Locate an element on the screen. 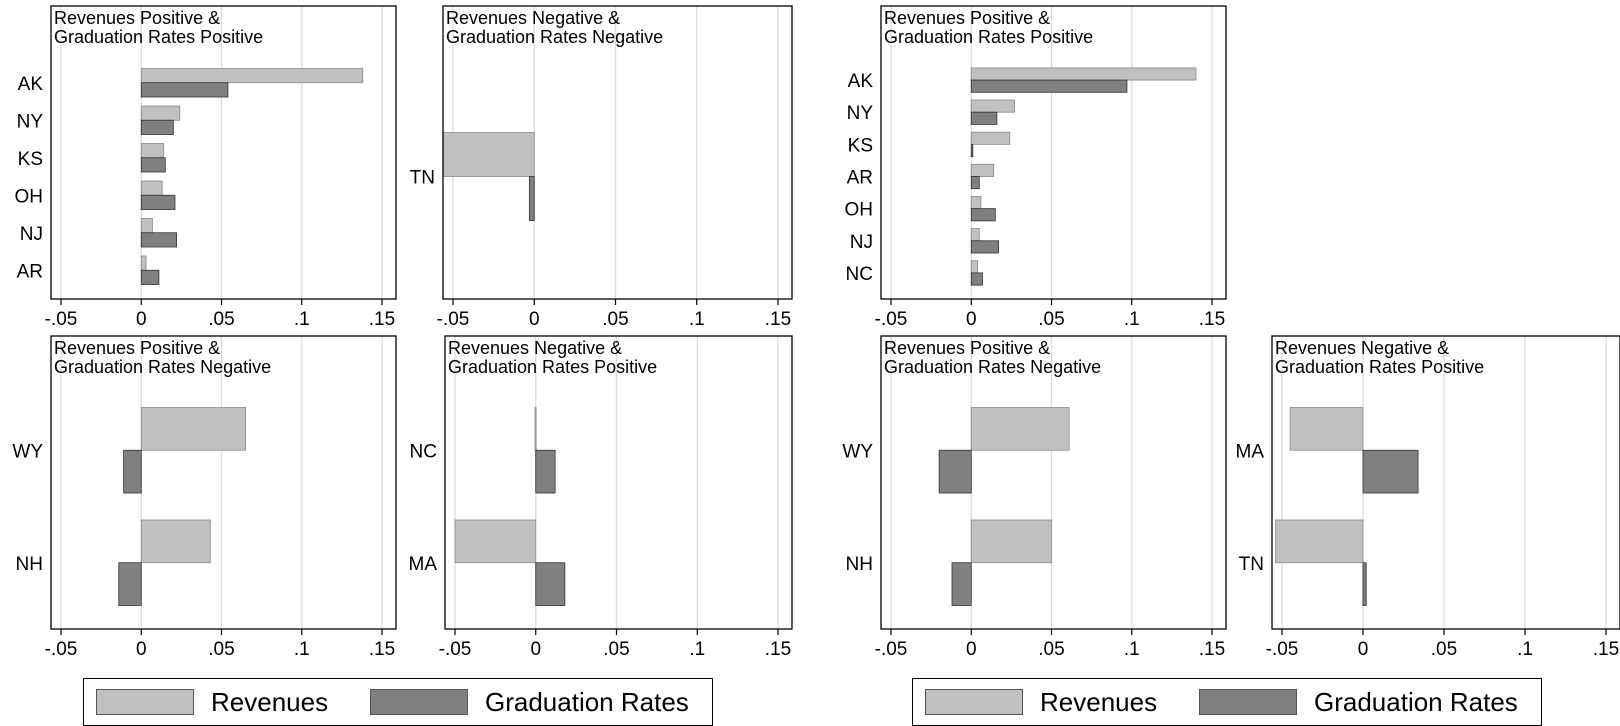 The width and height of the screenshot is (1620, 726). legend-label-revenues: Revenues is located at coordinates (270, 702).